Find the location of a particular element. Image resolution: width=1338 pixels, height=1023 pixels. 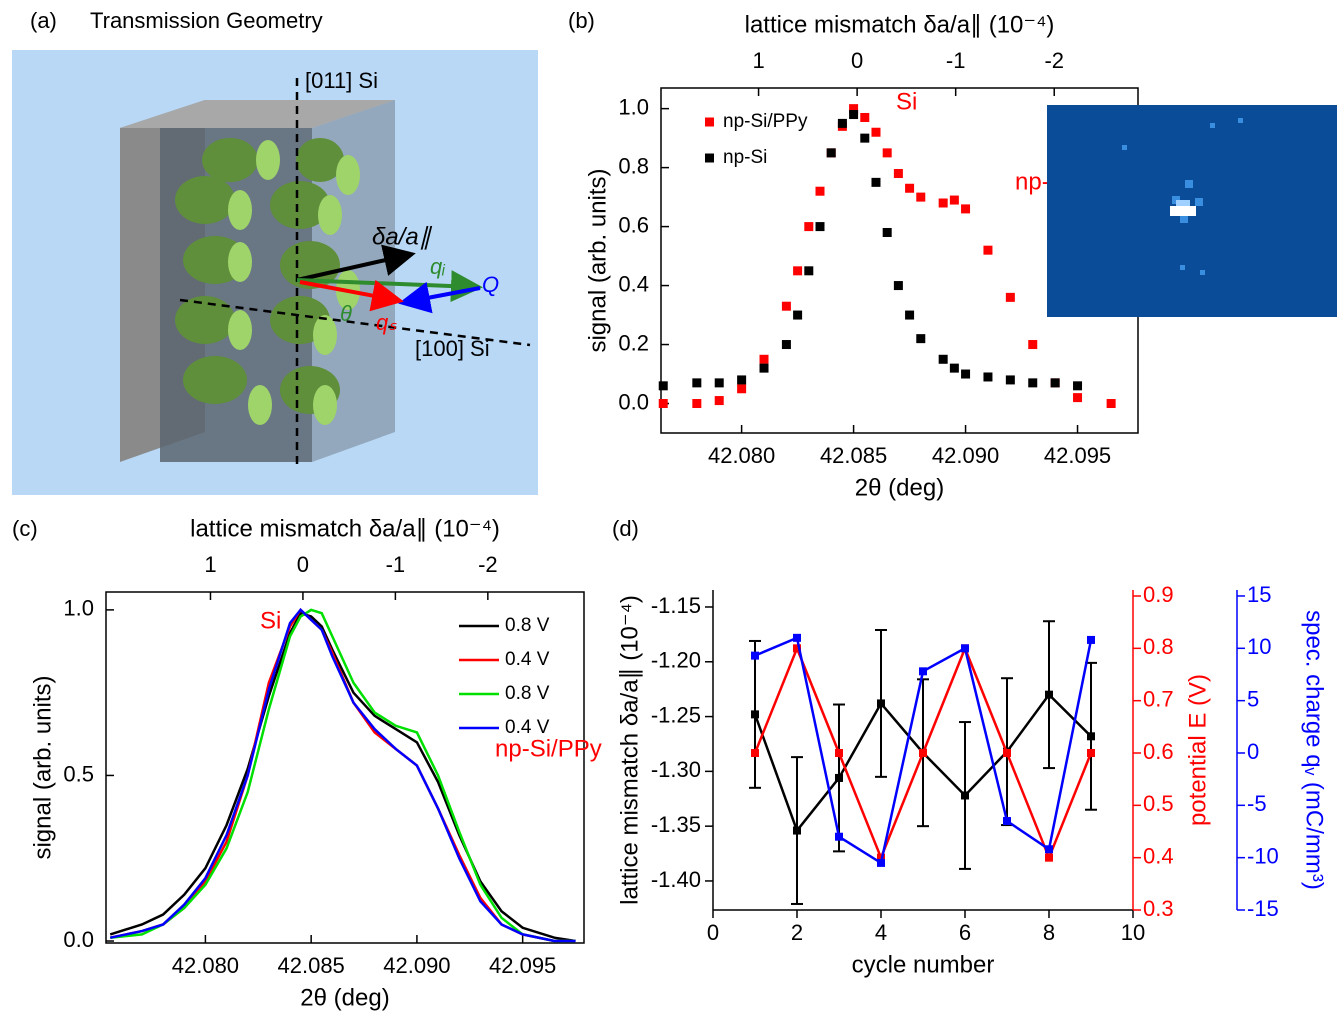

y2-tick-label: 0.3 is located at coordinates (1158, 908).